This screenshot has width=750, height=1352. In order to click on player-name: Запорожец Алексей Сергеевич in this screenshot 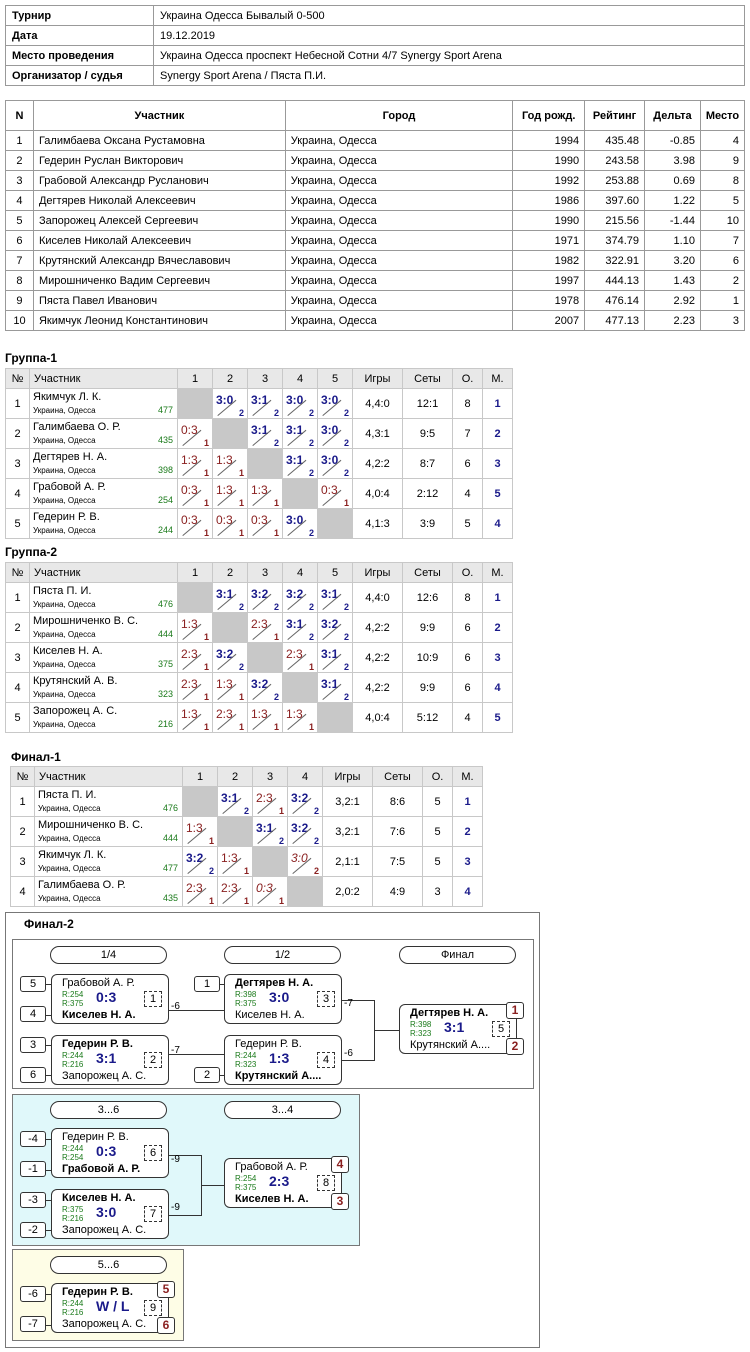, I will do `click(159, 220)`.